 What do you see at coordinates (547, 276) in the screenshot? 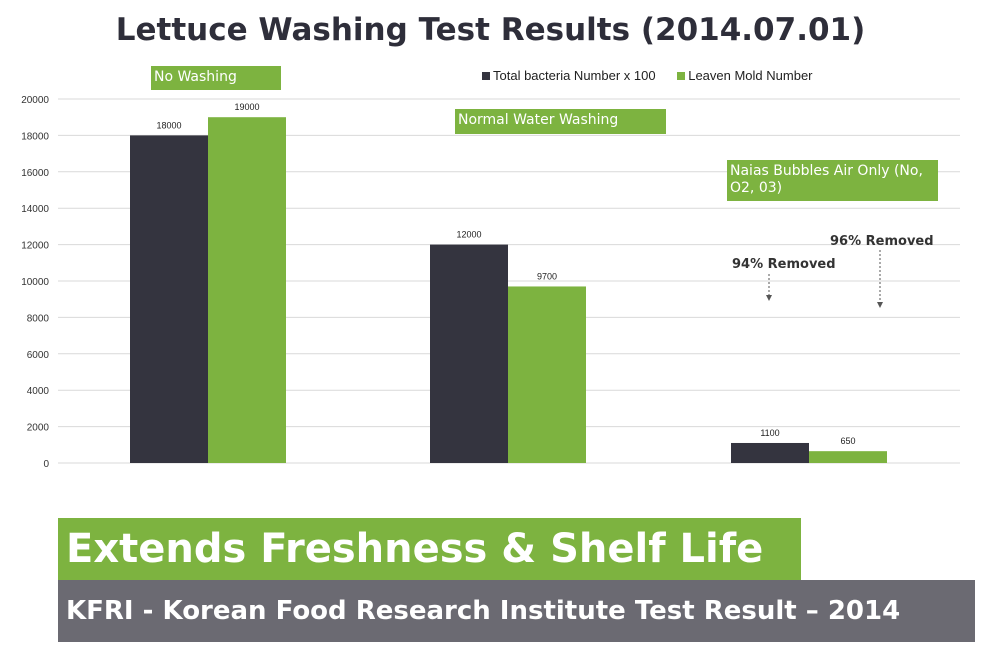
I see `data-label: 9700` at bounding box center [547, 276].